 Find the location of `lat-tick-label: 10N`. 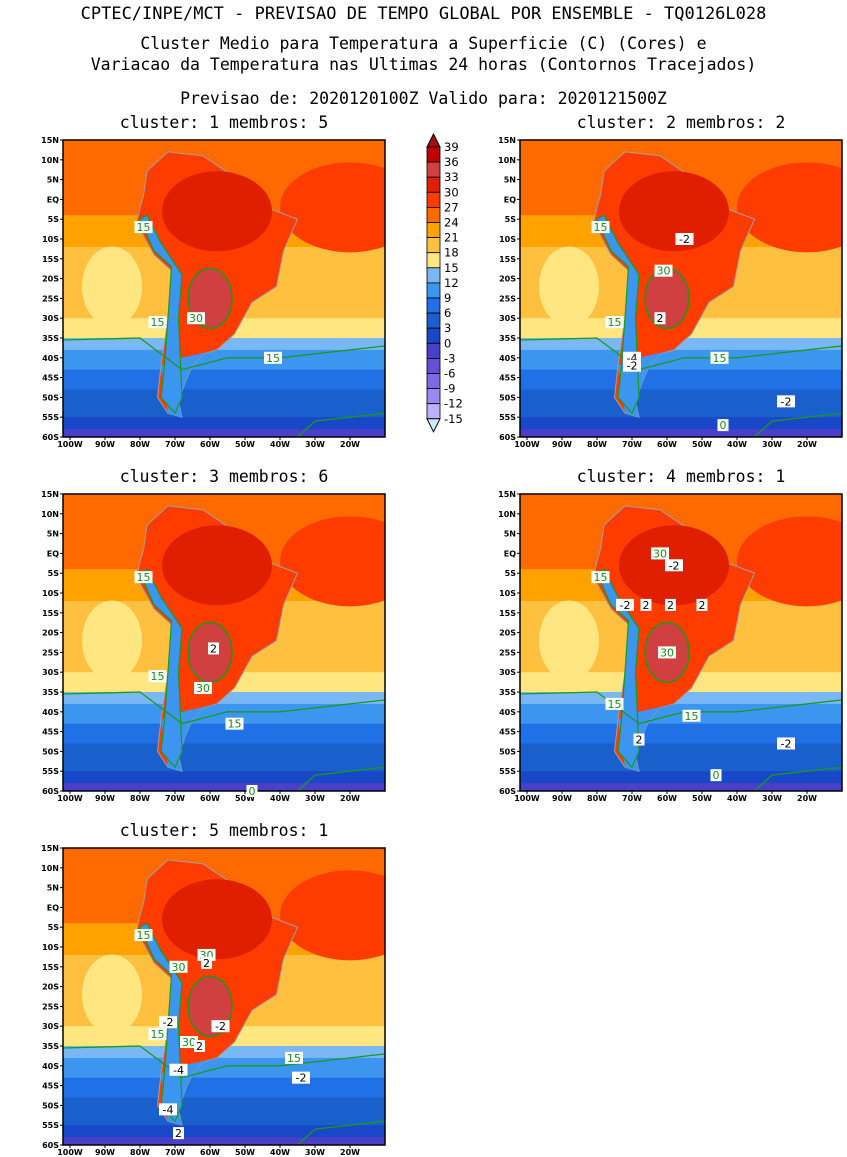

lat-tick-label: 10N is located at coordinates (507, 514).